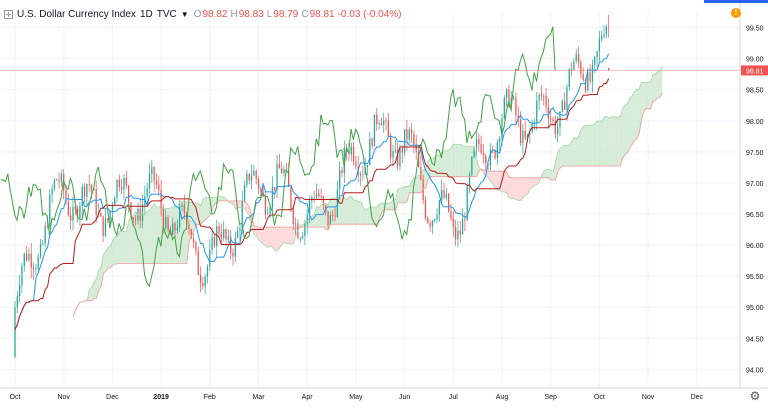 The image size is (768, 409). I want to click on x-tick-label: Dec, so click(697, 397).